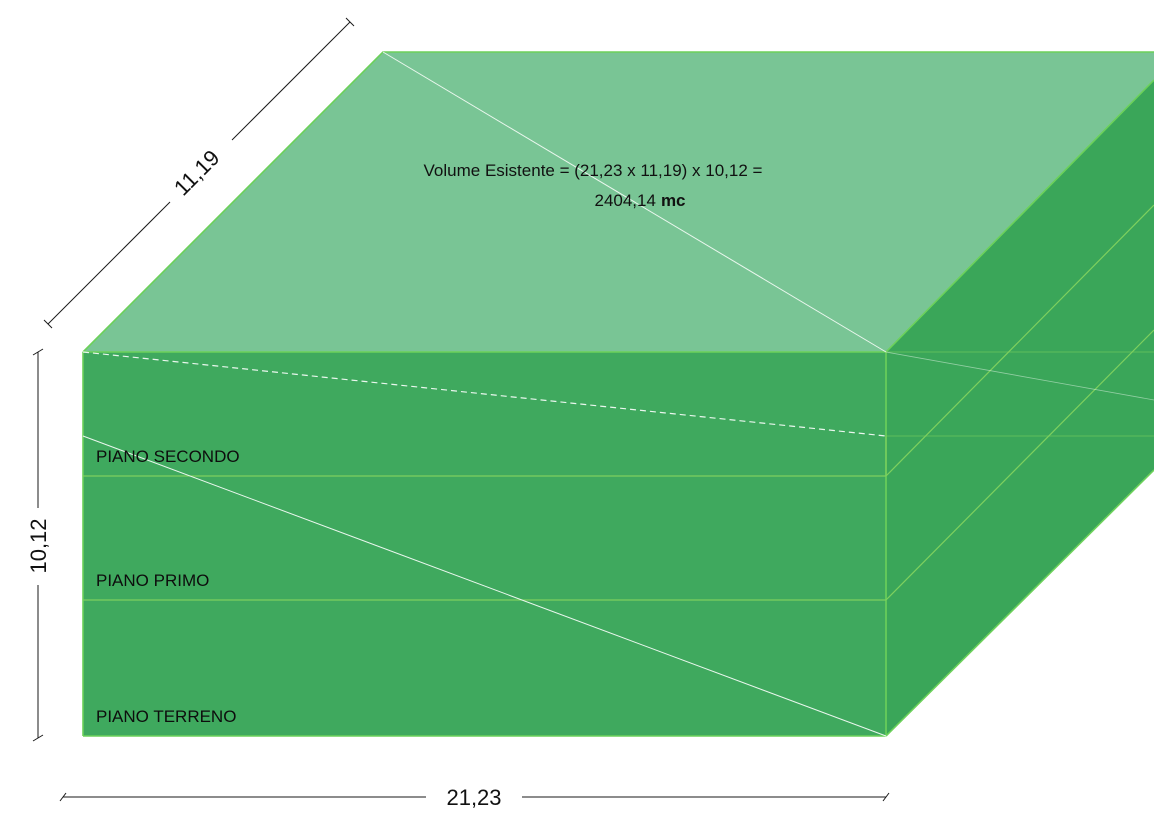  Describe the element at coordinates (673, 200) in the screenshot. I see `volume-unit: mc` at that location.